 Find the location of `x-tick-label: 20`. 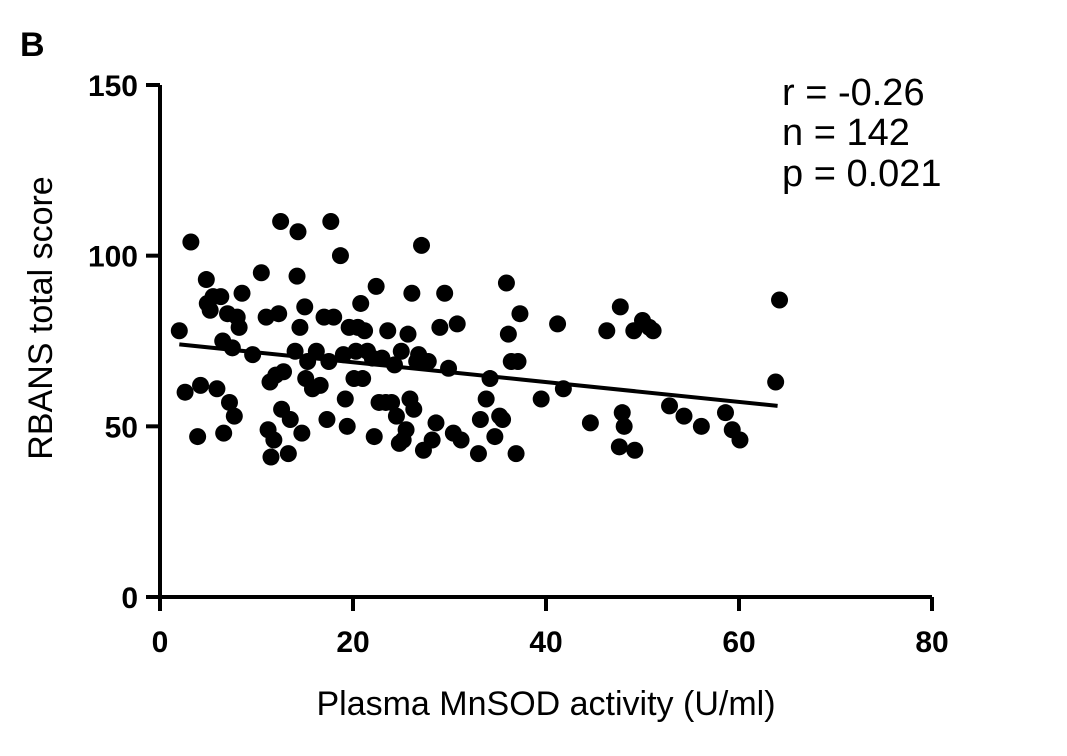

x-tick-label: 20 is located at coordinates (352, 642).